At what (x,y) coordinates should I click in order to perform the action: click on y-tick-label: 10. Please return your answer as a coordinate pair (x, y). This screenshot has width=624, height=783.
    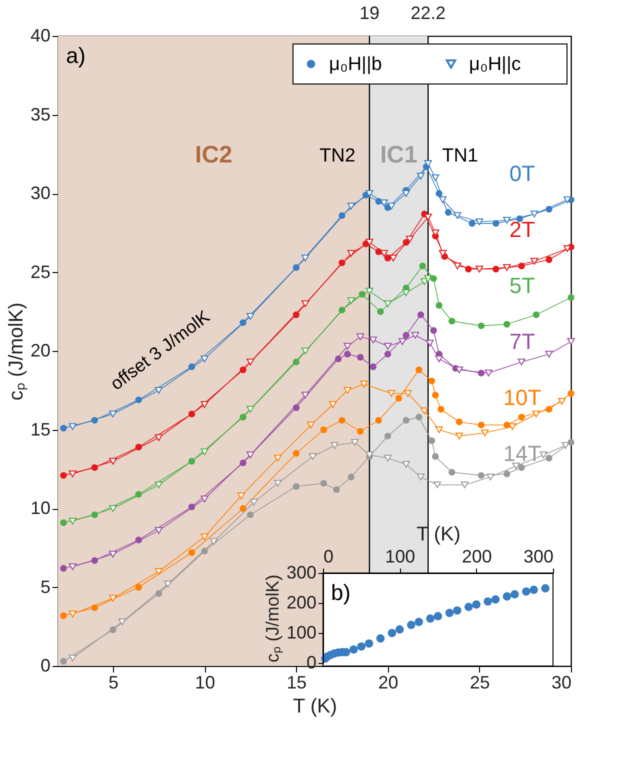
    Looking at the image, I should click on (40, 508).